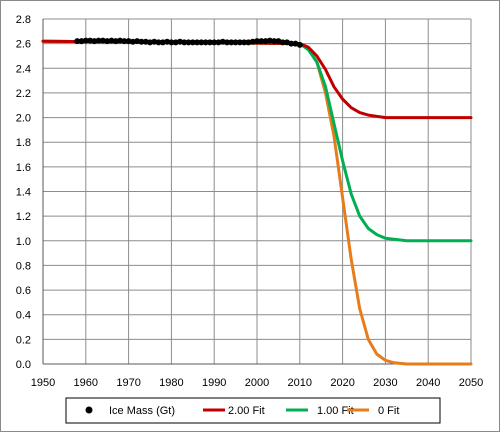 This screenshot has width=500, height=432. I want to click on legend-label: Ice Mass (Gt), so click(142, 411).